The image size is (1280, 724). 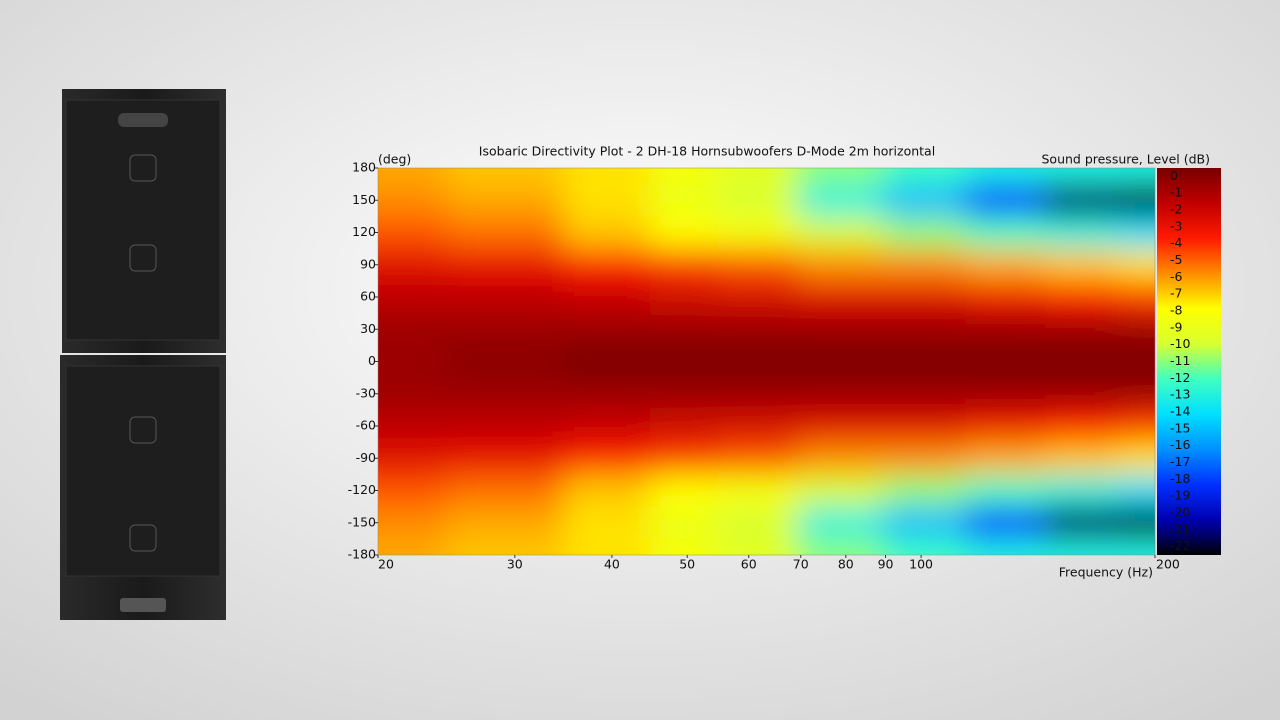 I want to click on colorbar-tick-label: -19, so click(x=1180, y=495).